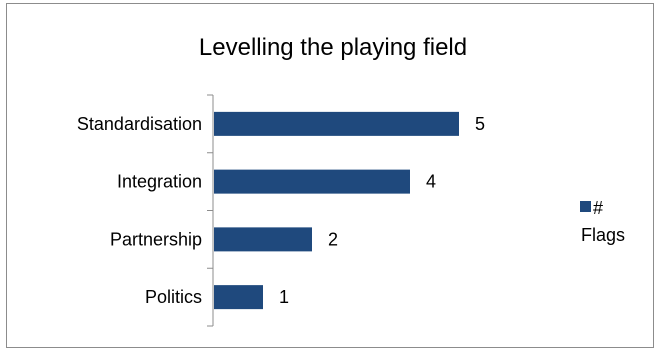 The height and width of the screenshot is (353, 660). What do you see at coordinates (598, 208) in the screenshot?
I see `legend-label-line1: #` at bounding box center [598, 208].